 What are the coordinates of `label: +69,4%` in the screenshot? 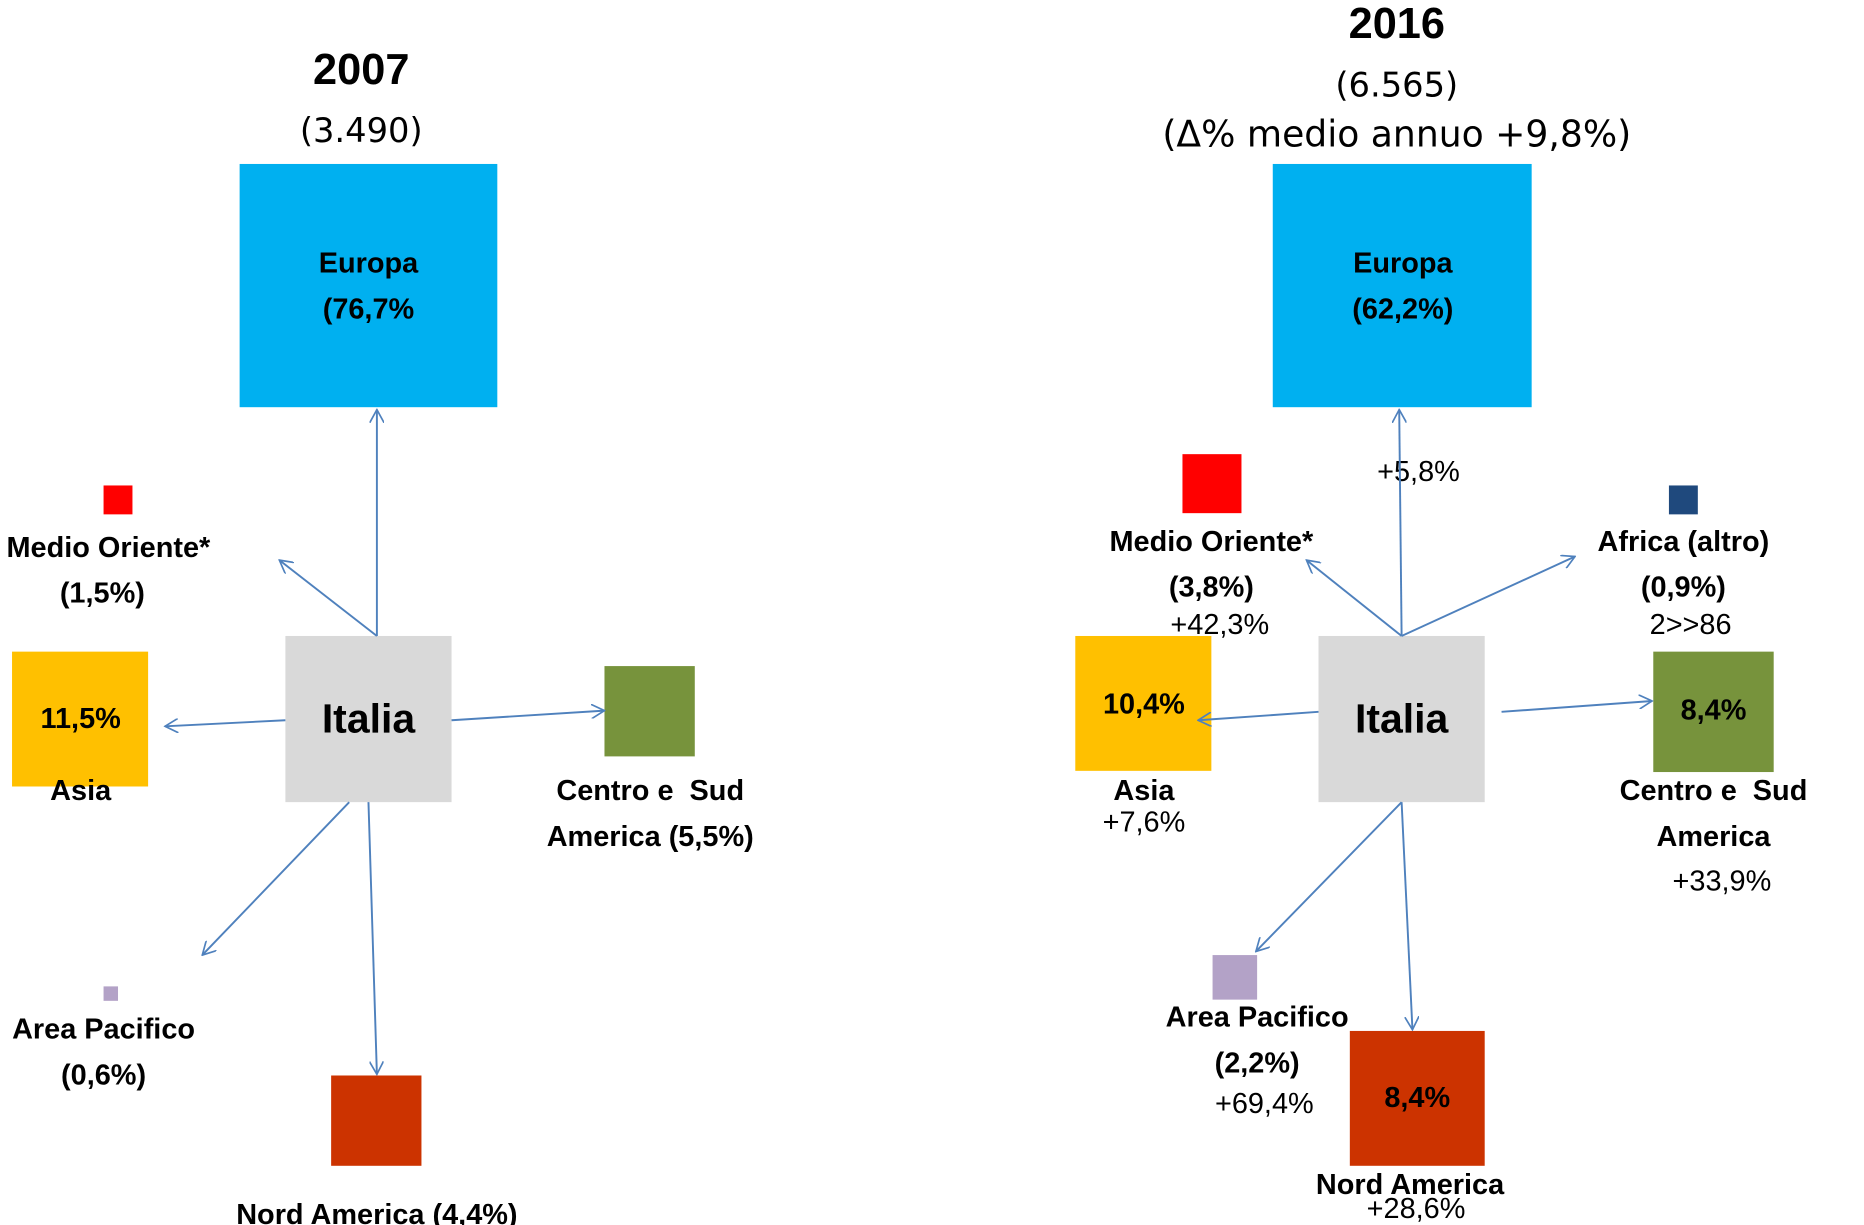 It's located at (1264, 1104).